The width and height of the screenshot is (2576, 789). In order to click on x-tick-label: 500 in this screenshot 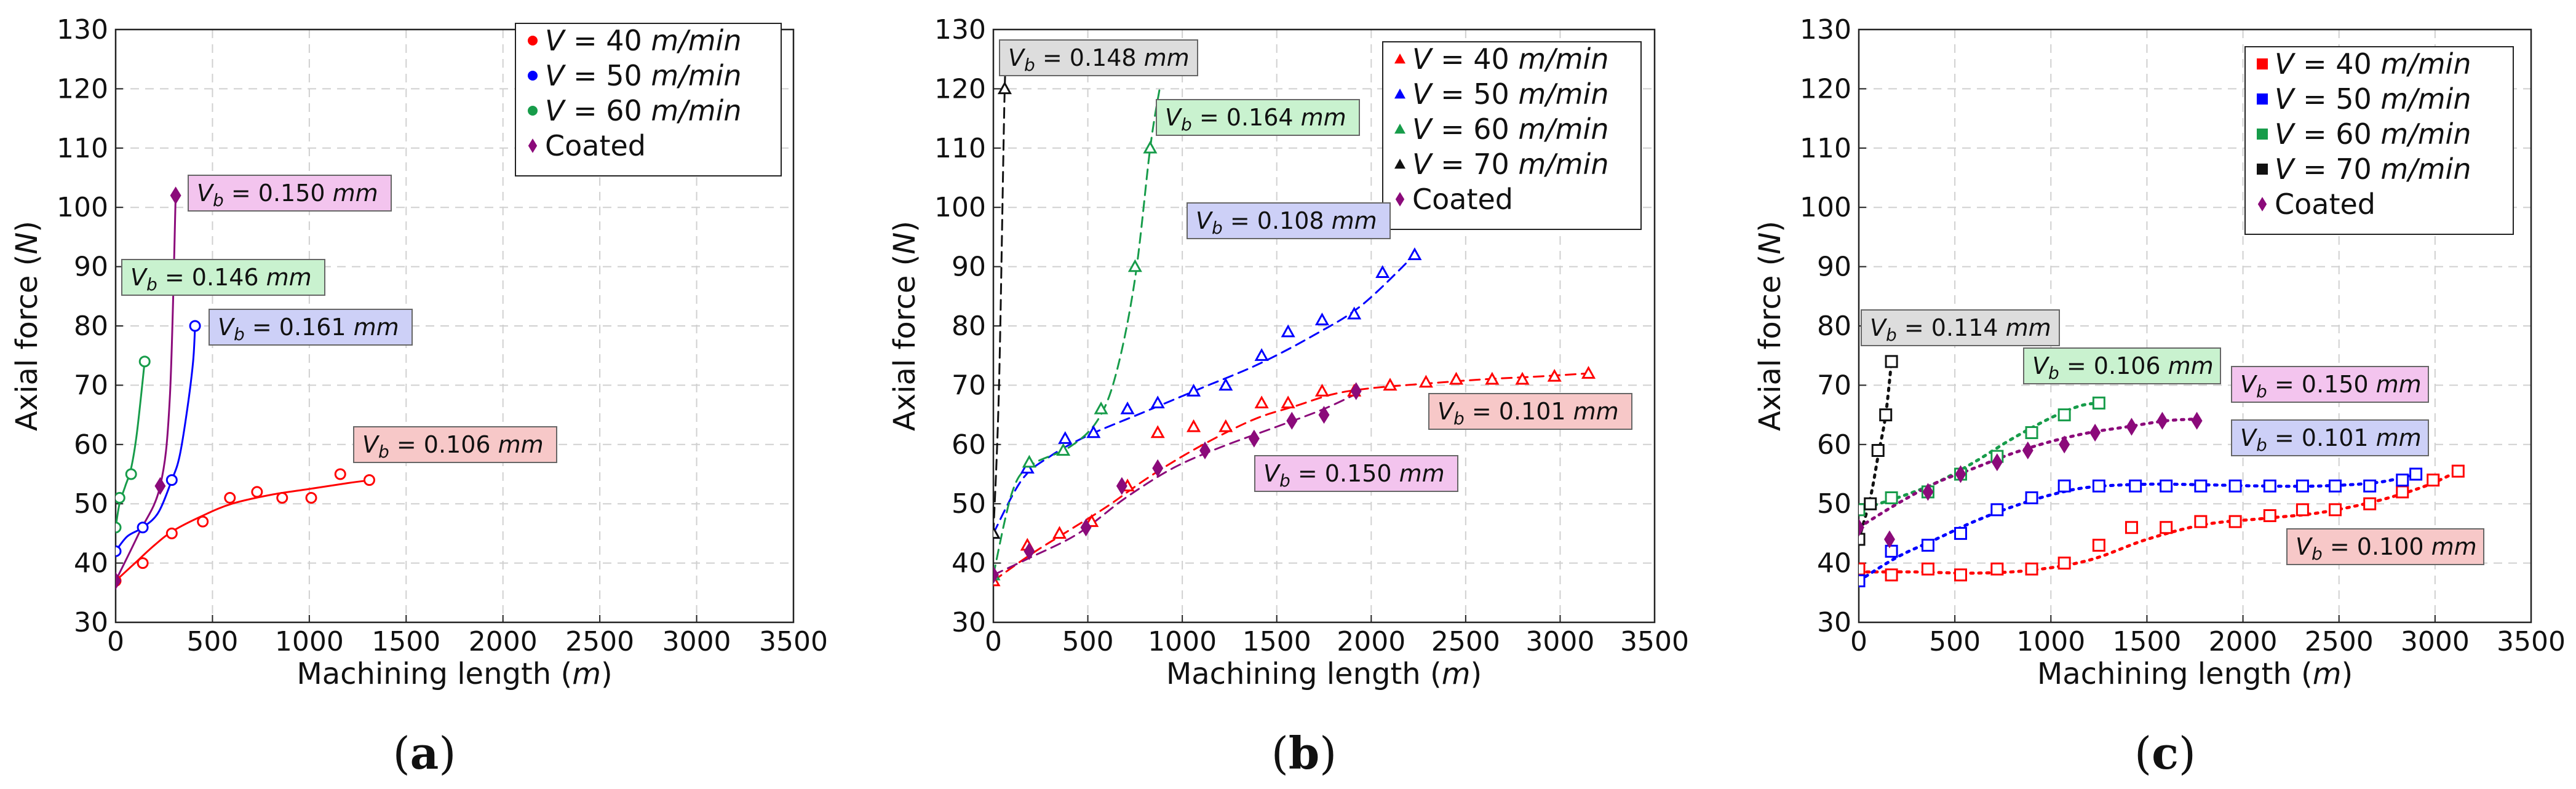, I will do `click(1955, 641)`.